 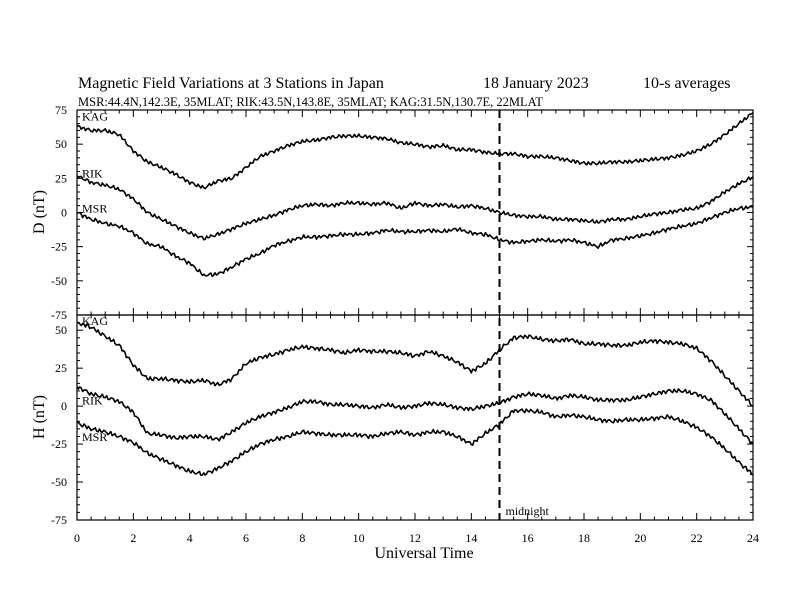 I want to click on h-ytick-label: 0, so click(x=64, y=406).